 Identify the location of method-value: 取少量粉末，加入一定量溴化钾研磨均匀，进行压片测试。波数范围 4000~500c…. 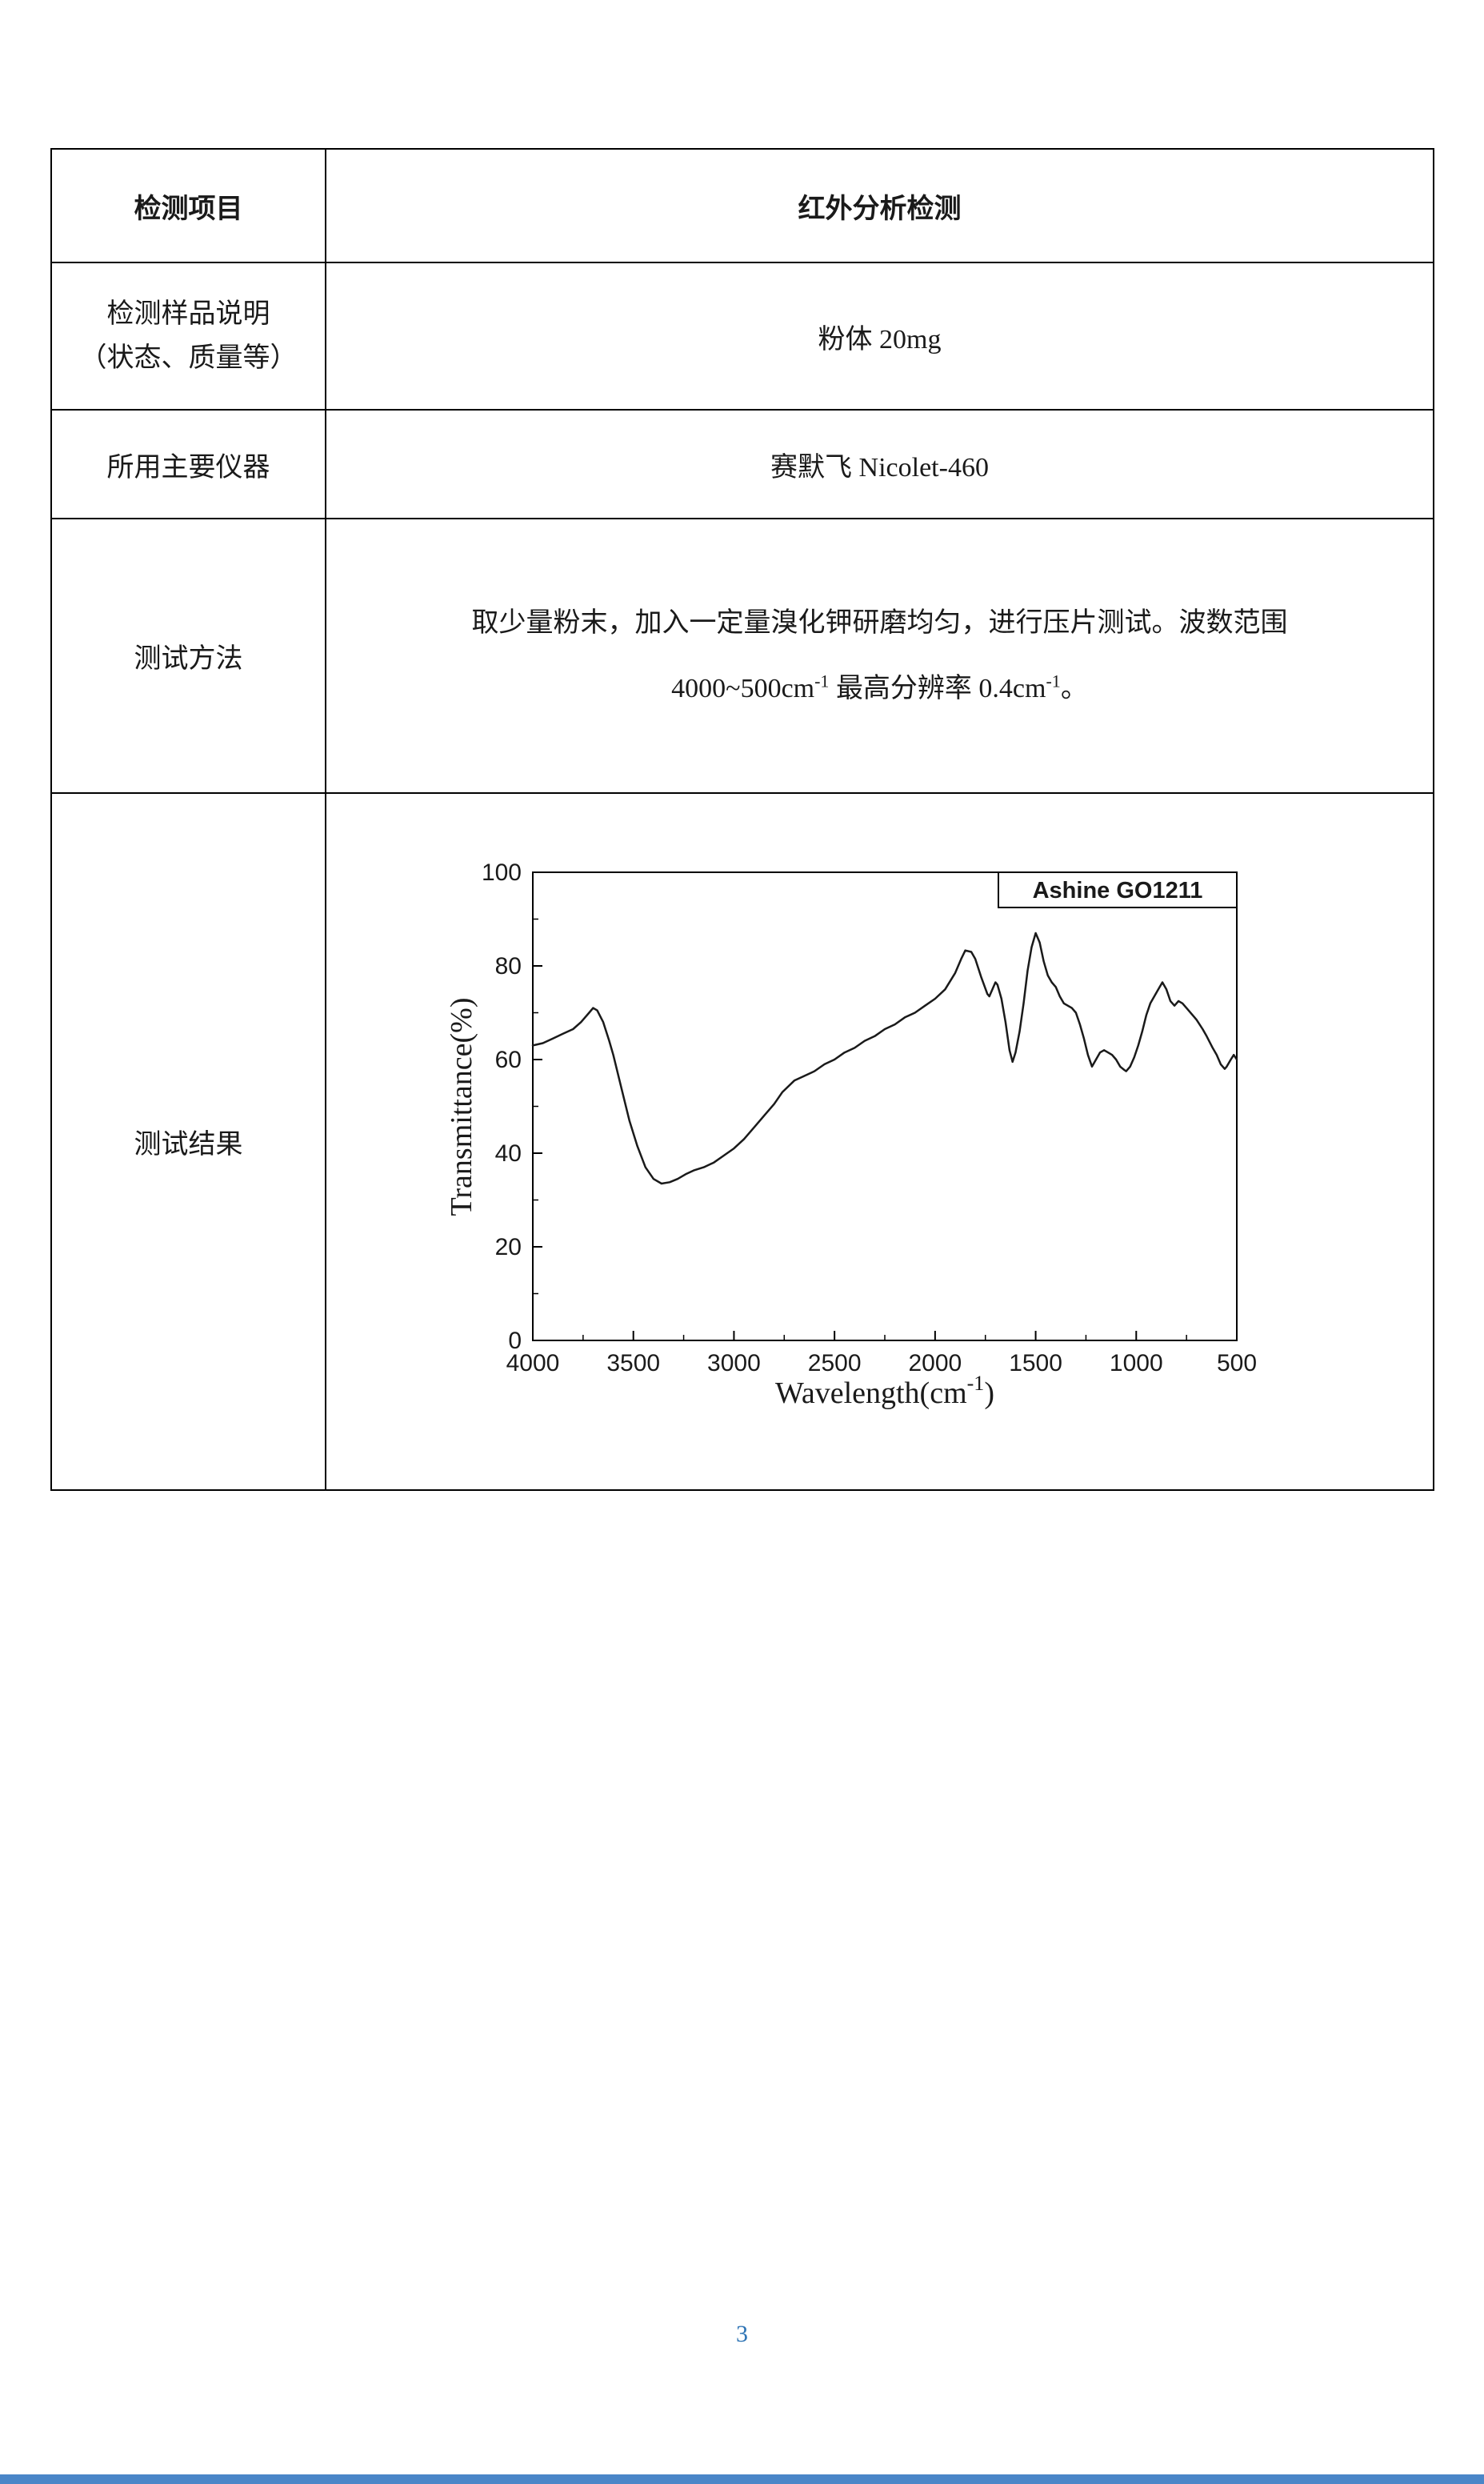
(879, 656).